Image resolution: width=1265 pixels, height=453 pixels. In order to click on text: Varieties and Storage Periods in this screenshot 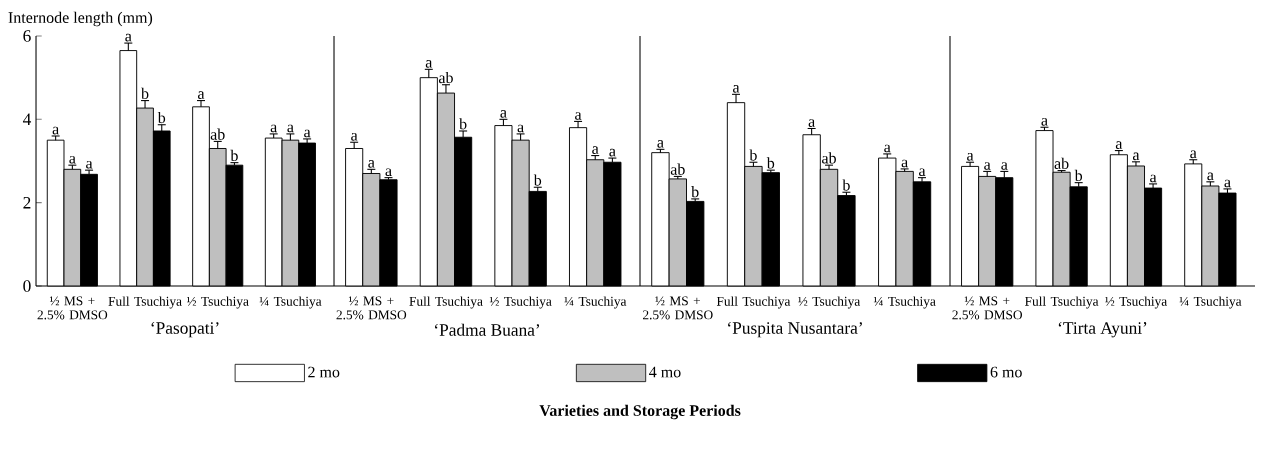, I will do `click(640, 412)`.